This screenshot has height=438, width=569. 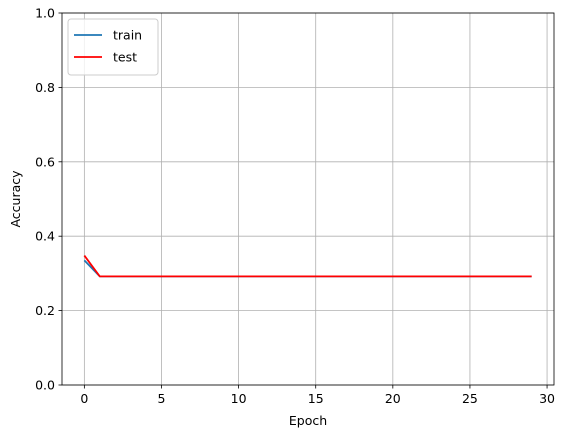 What do you see at coordinates (125, 57) in the screenshot?
I see `legend-label-test: test` at bounding box center [125, 57].